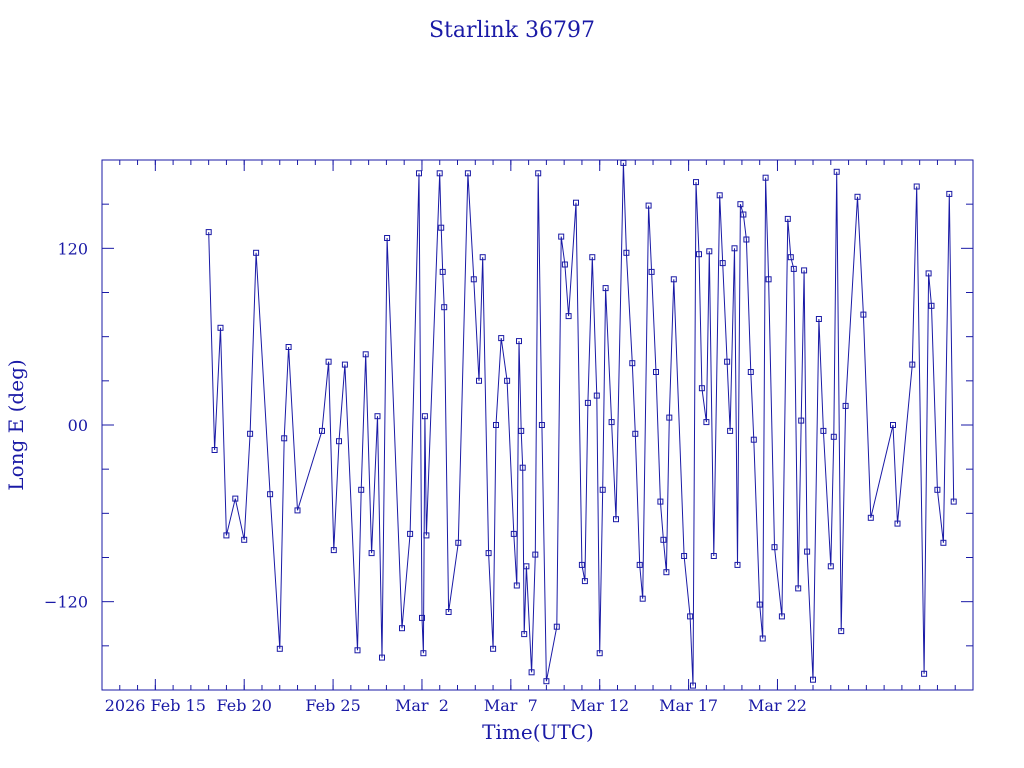  Describe the element at coordinates (688, 705) in the screenshot. I see `x-tick-label: Mar 17` at that location.